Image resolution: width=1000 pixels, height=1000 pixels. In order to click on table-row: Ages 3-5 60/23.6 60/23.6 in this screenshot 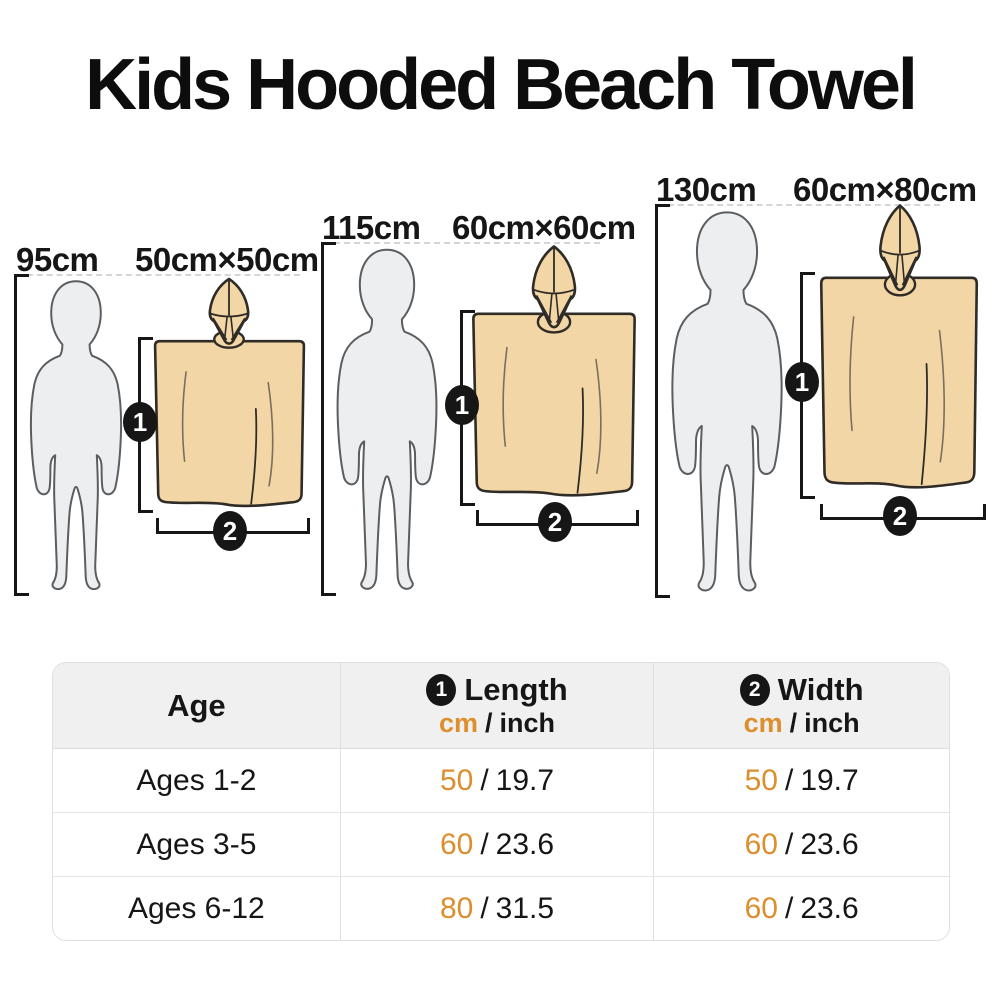, I will do `click(501, 844)`.